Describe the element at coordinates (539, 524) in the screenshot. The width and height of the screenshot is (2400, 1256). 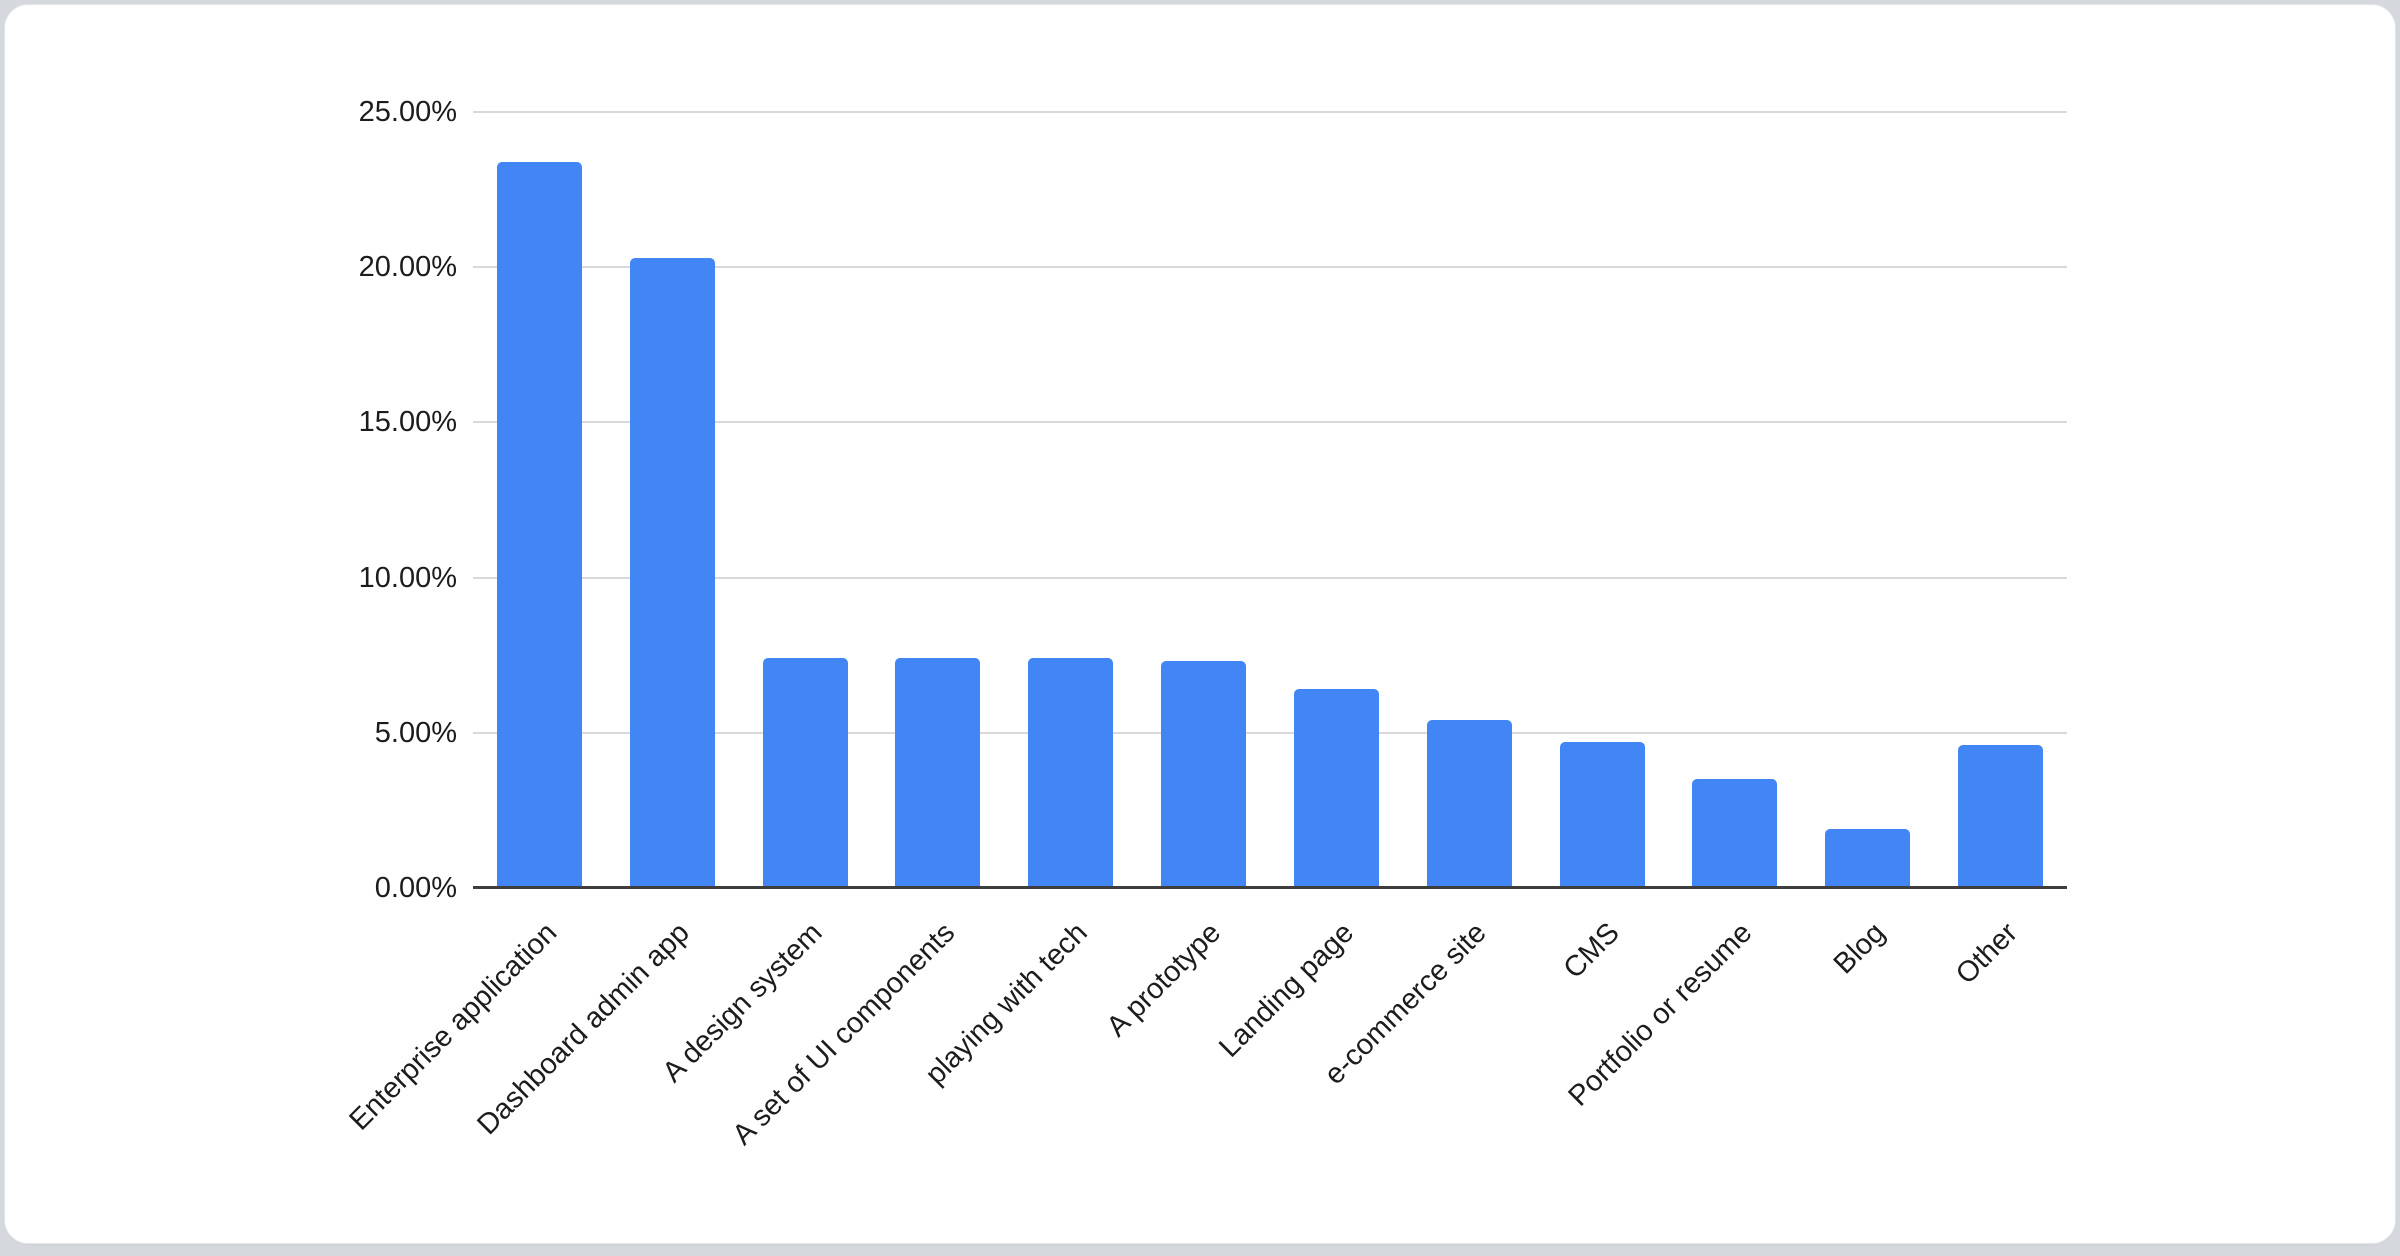
I see `bar-enterprise-application` at that location.